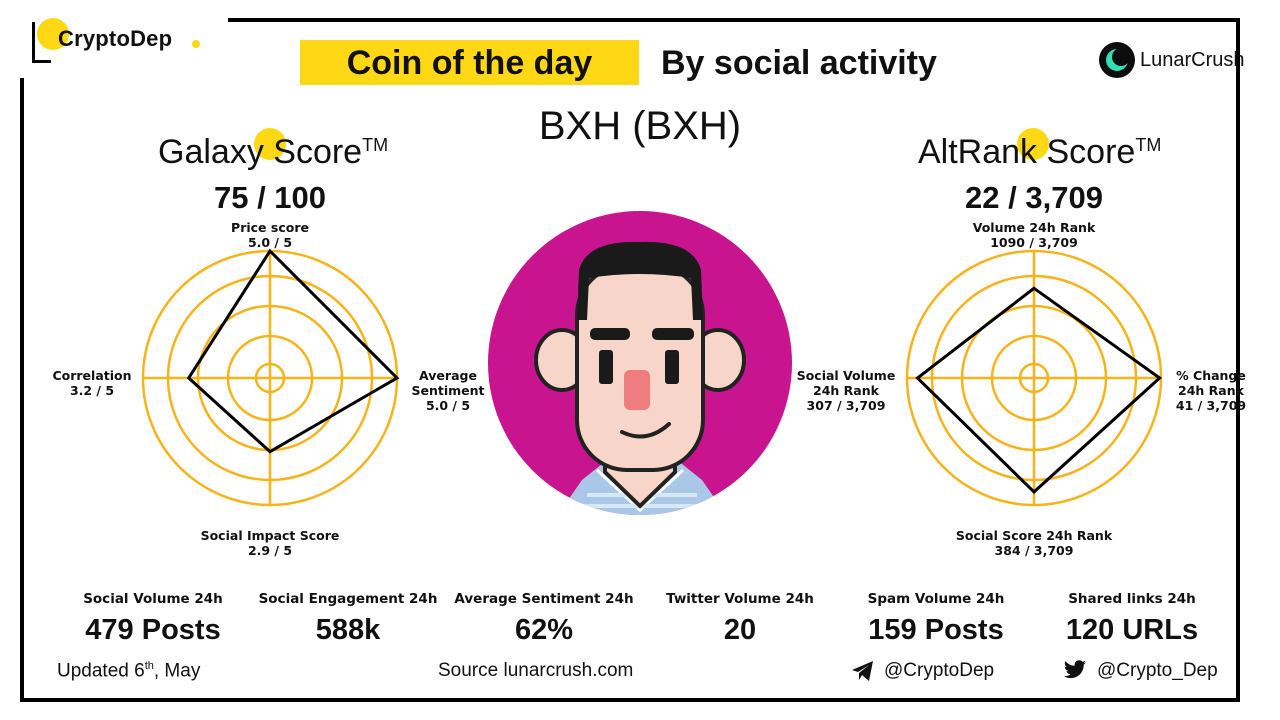  What do you see at coordinates (92, 375) in the screenshot?
I see `galaxy-label-left-name: Correlation` at bounding box center [92, 375].